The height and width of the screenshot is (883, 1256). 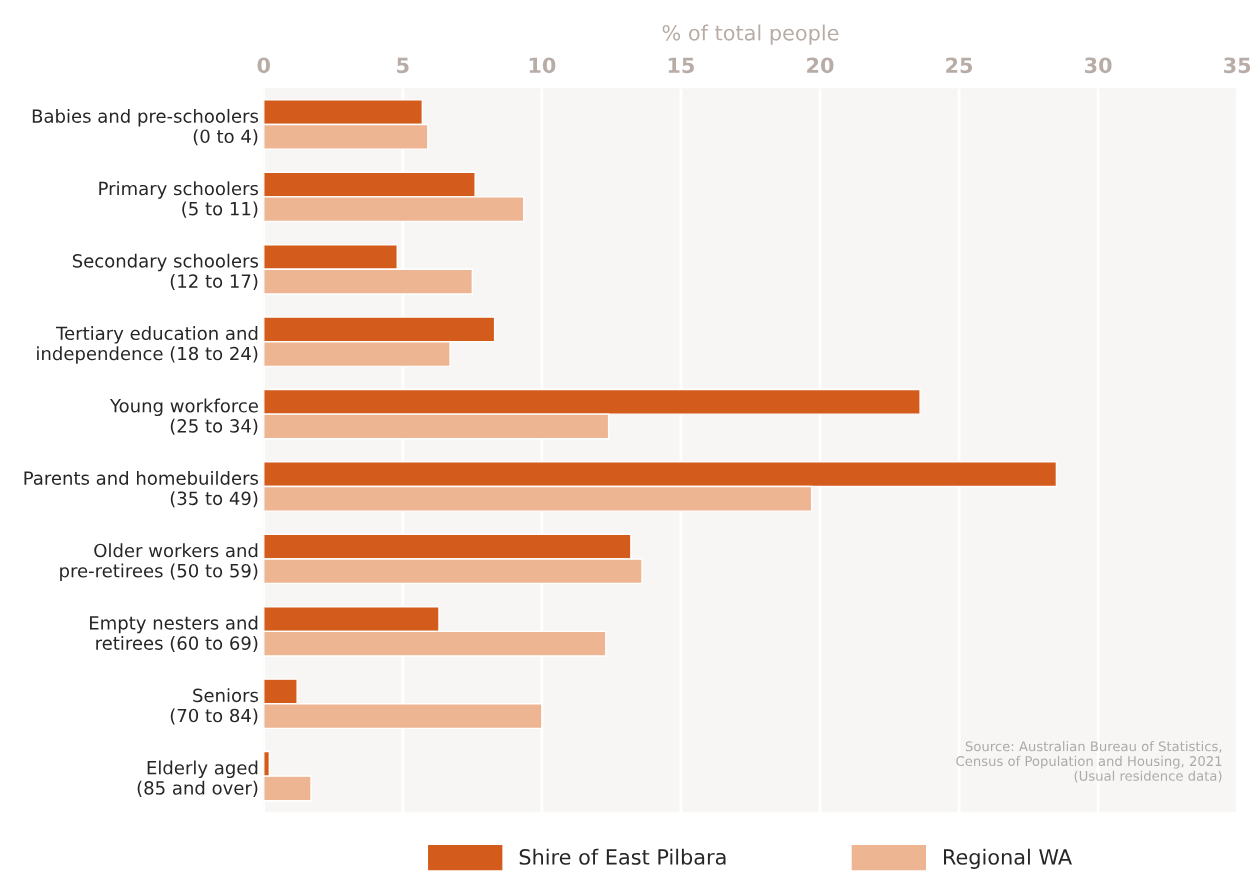 What do you see at coordinates (622, 856) in the screenshot?
I see `legend-label: Shire of East Pilbara` at bounding box center [622, 856].